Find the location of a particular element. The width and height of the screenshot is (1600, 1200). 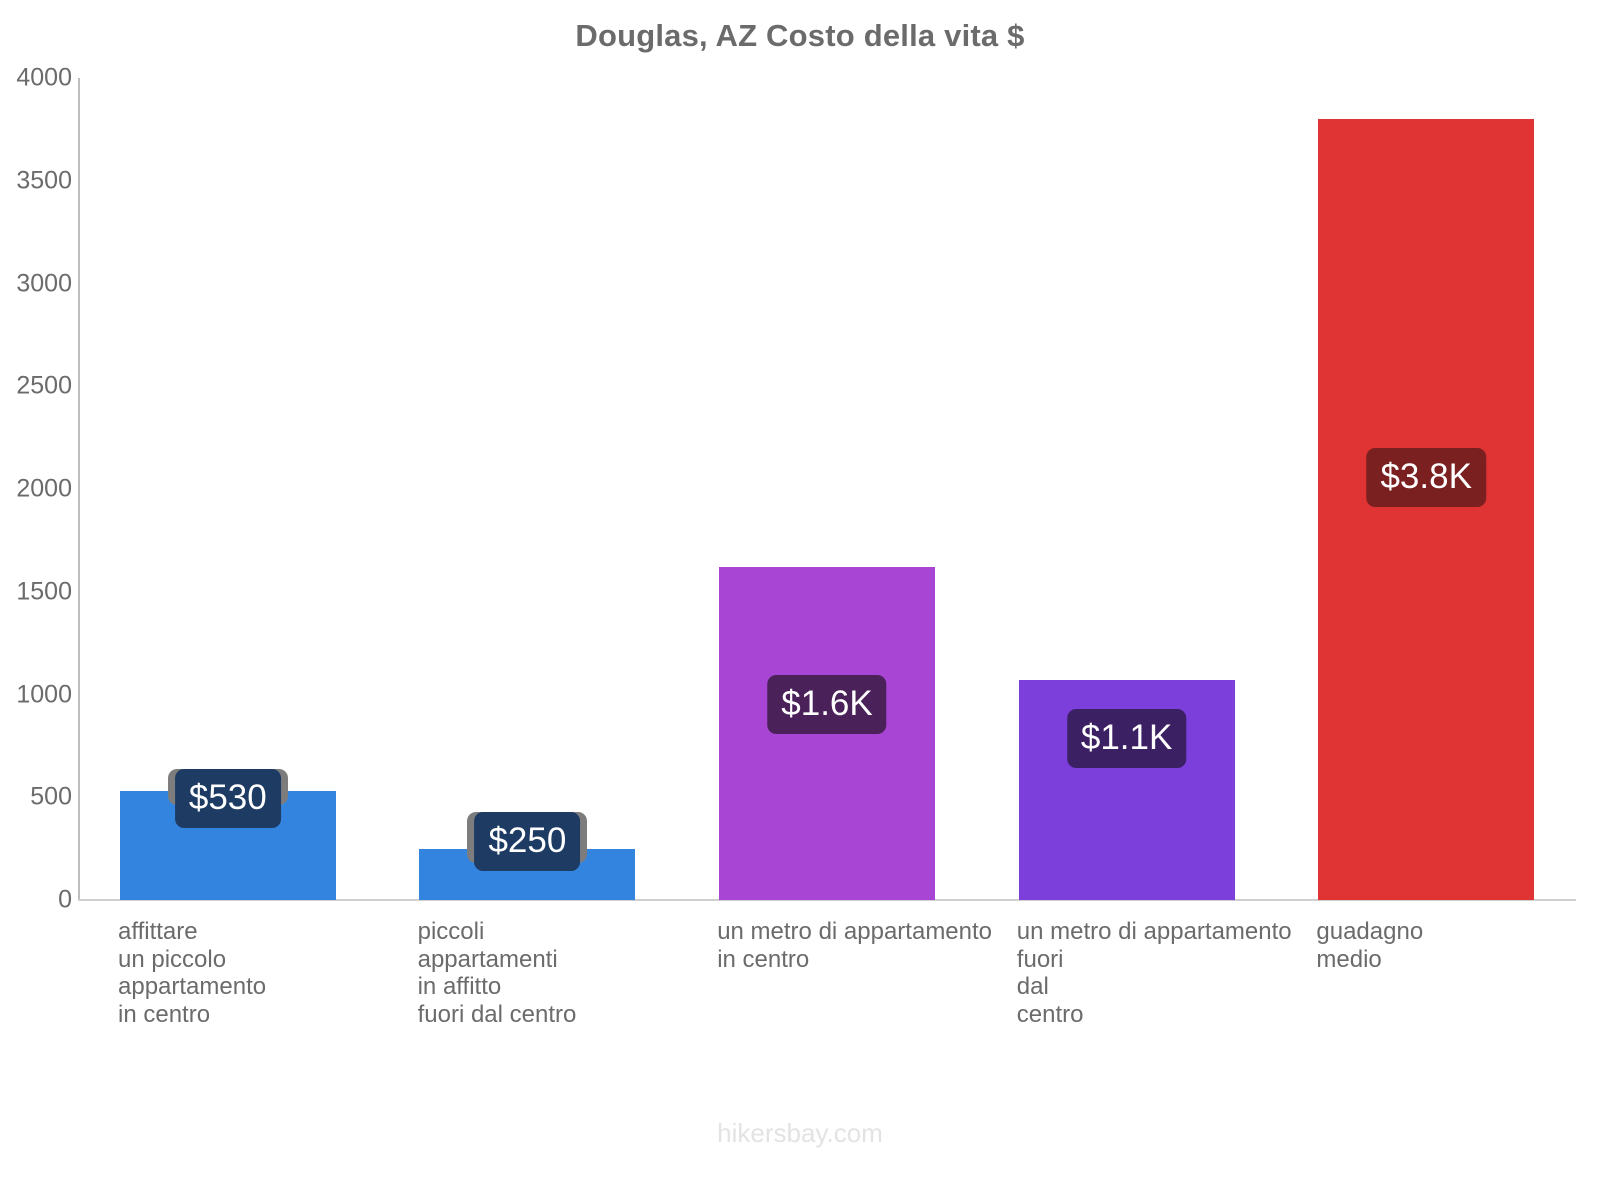

x-category-label: un metro di appartamento in centro is located at coordinates (855, 945).